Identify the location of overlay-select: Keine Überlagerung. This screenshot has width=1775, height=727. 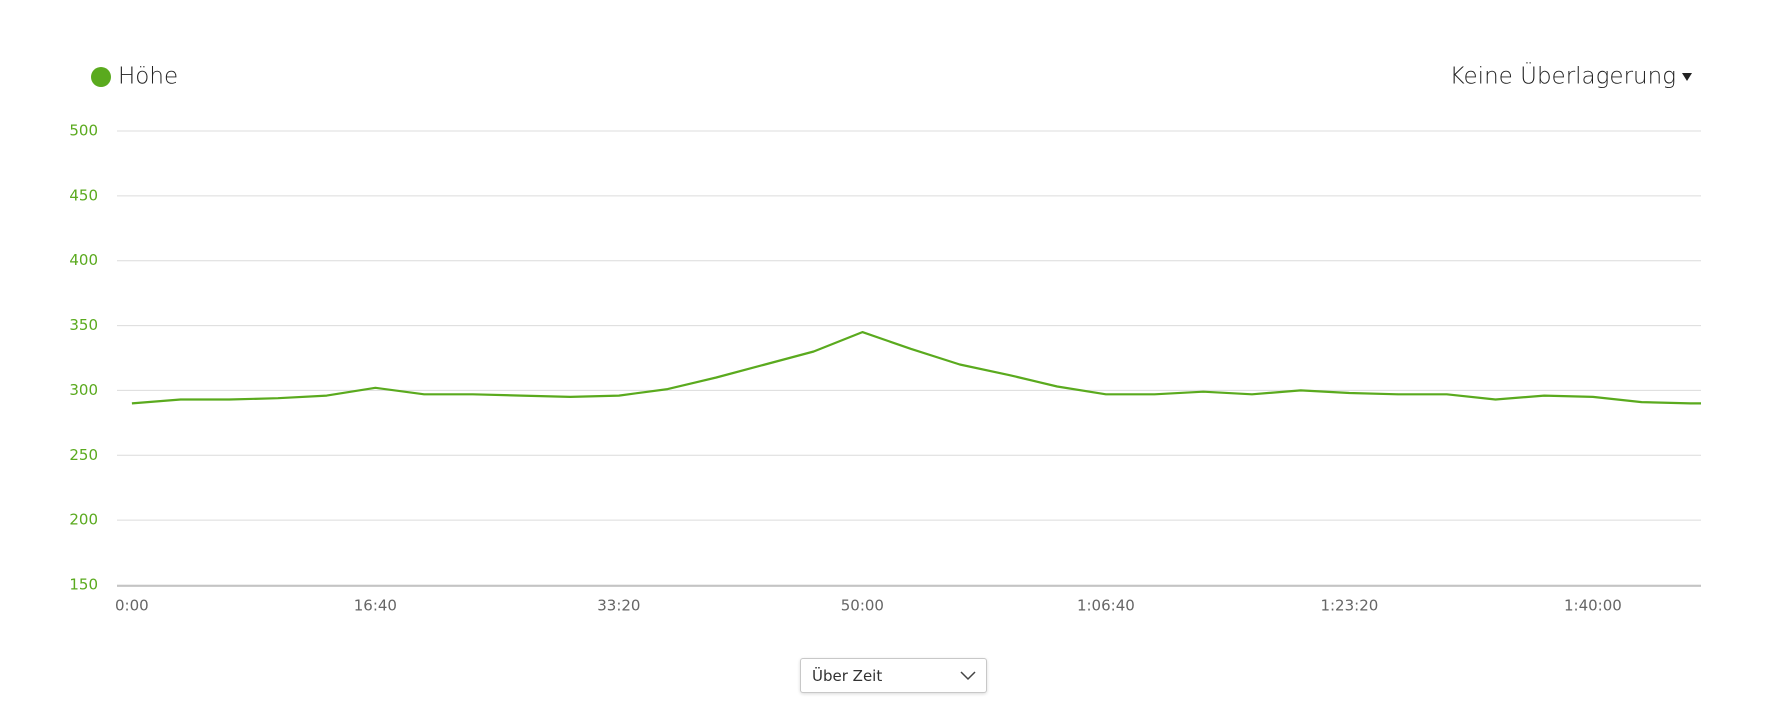
(1571, 76).